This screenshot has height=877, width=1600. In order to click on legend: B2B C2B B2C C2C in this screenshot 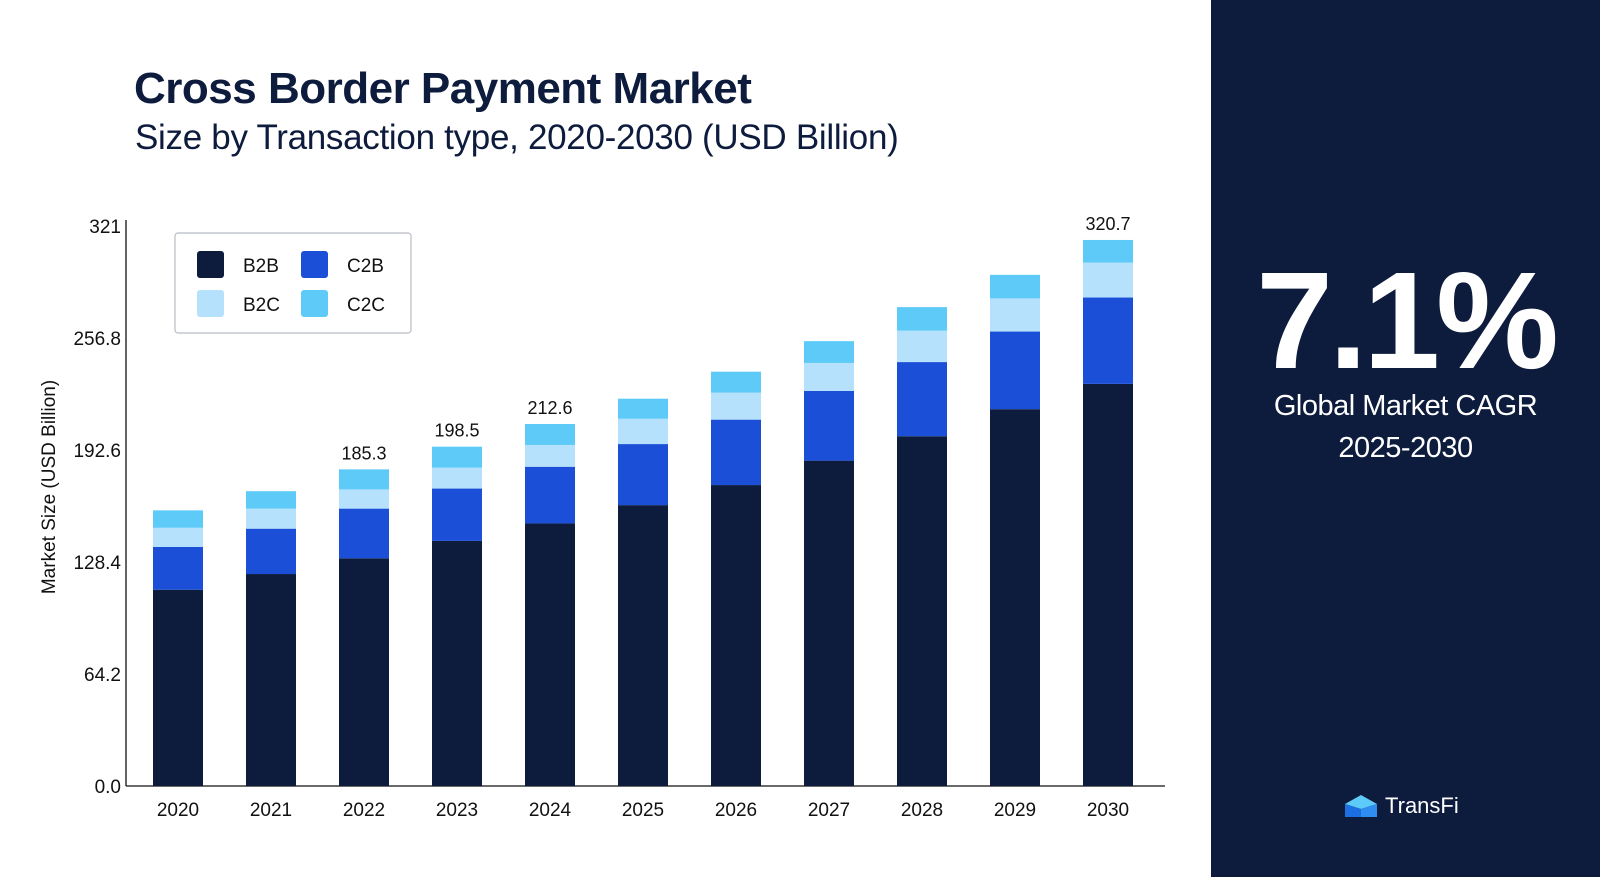, I will do `click(293, 283)`.